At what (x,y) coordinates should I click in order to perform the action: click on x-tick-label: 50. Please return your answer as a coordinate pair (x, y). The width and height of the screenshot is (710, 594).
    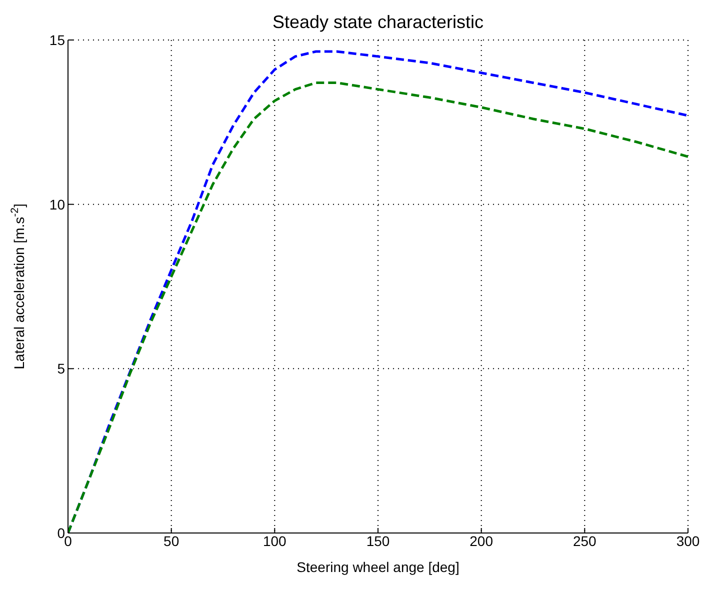
    Looking at the image, I should click on (172, 540).